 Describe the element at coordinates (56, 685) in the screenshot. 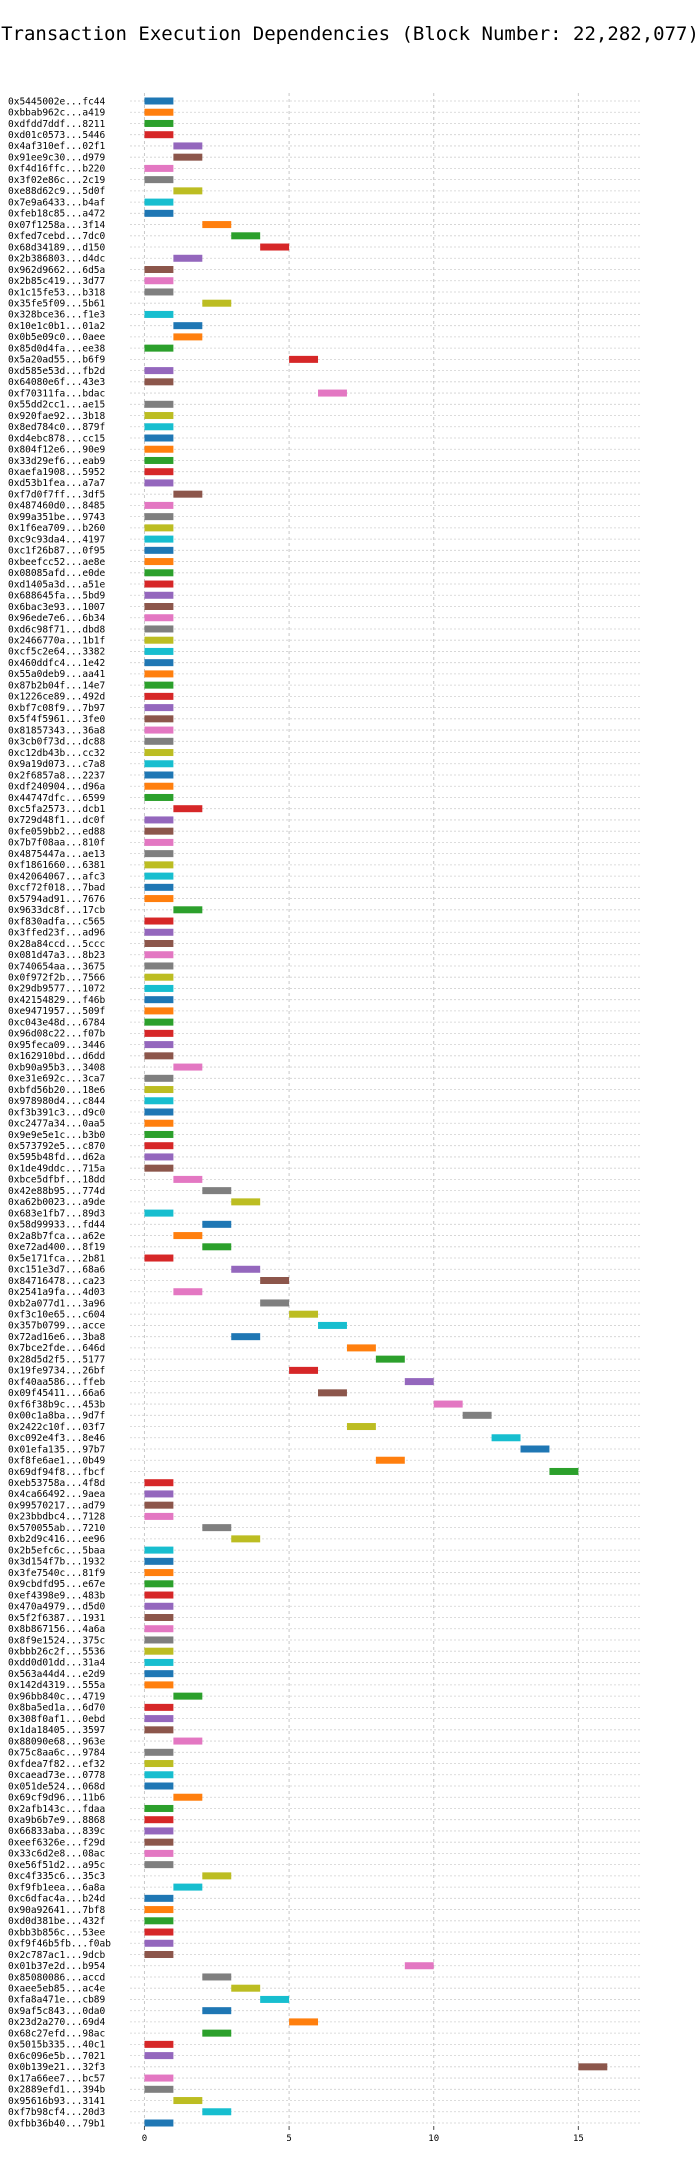

I see `transaction-label: 0x87b2b04f...14e7` at that location.